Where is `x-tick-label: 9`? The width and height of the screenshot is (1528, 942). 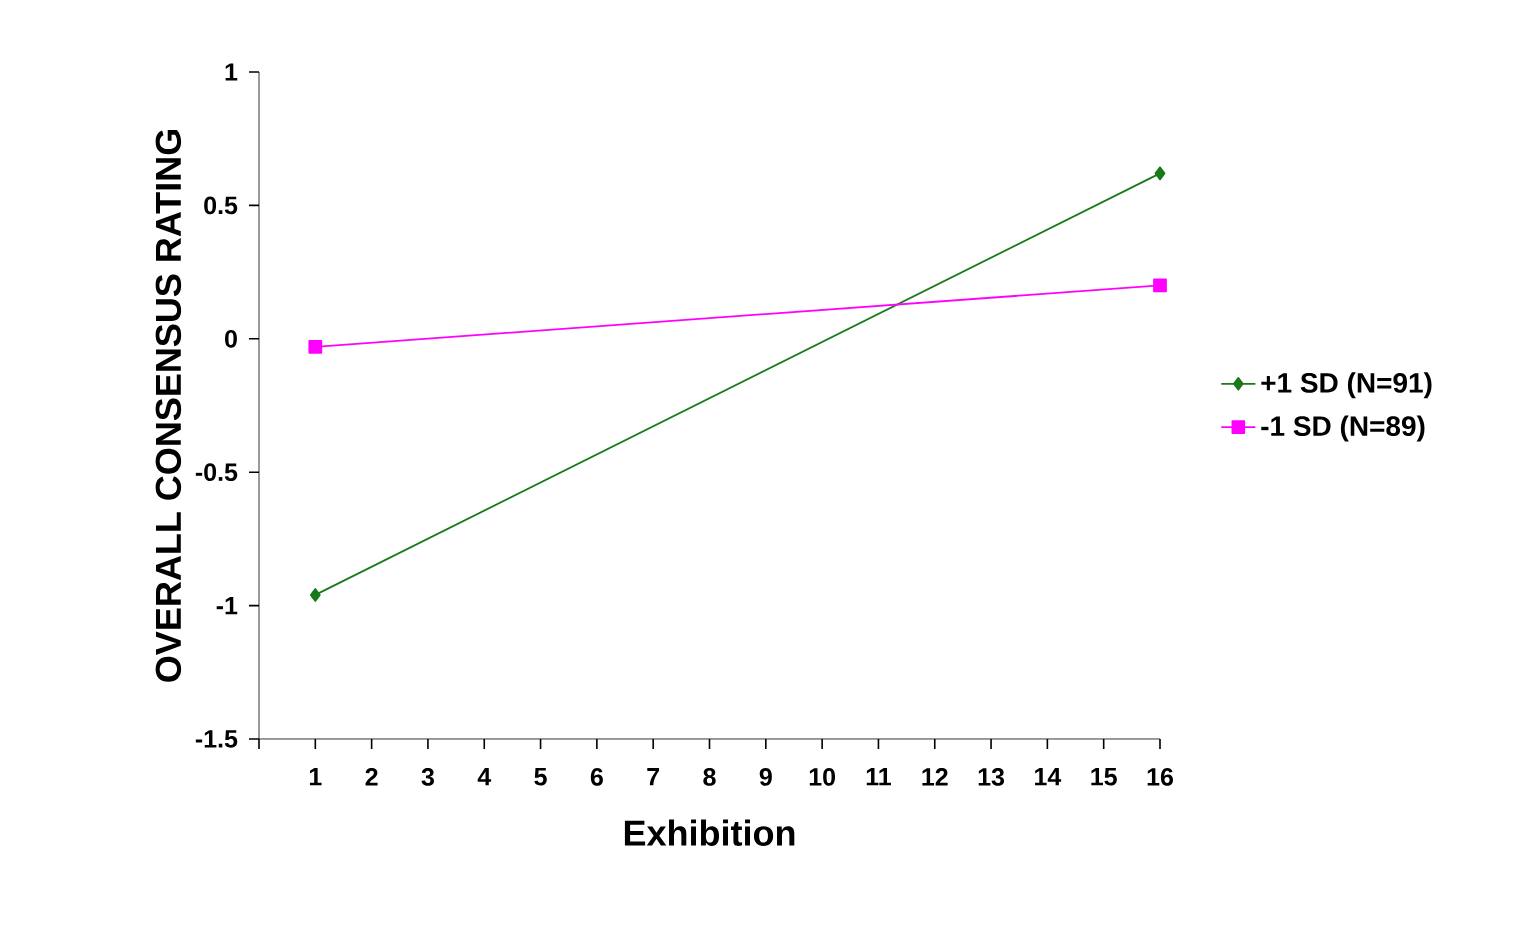 x-tick-label: 9 is located at coordinates (765, 777).